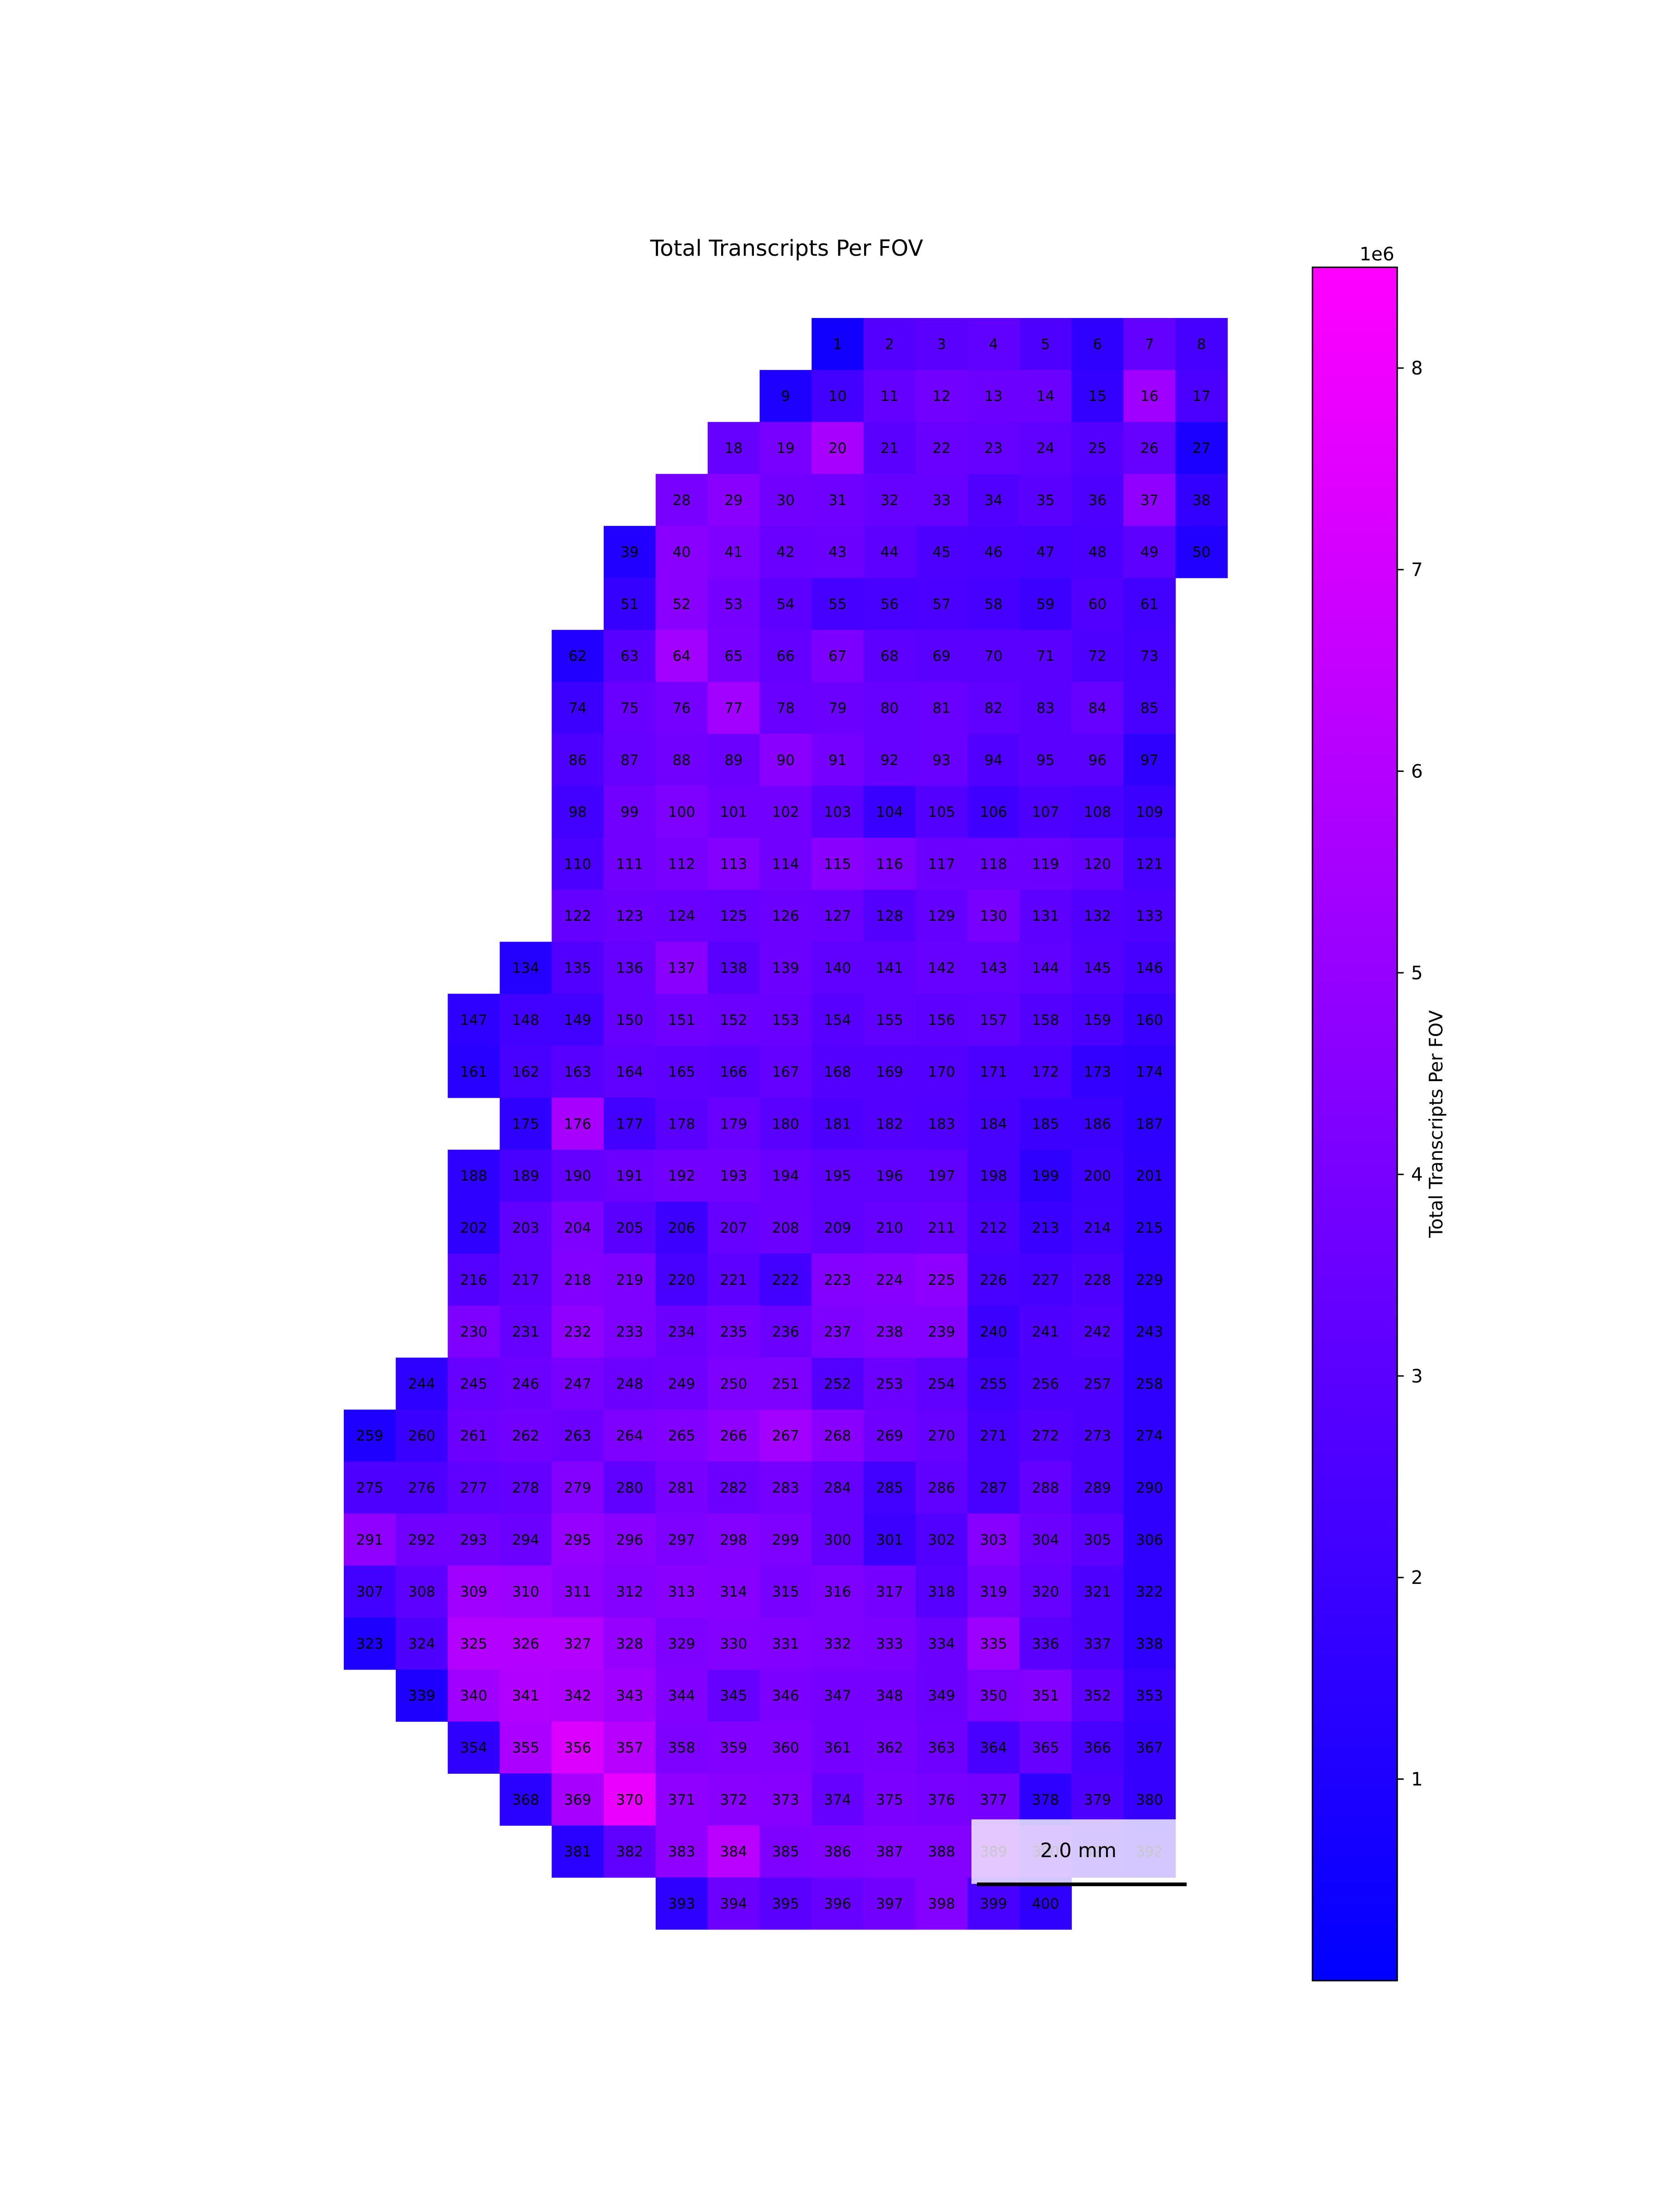  What do you see at coordinates (1097, 1072) in the screenshot?
I see `fov-label: 173` at bounding box center [1097, 1072].